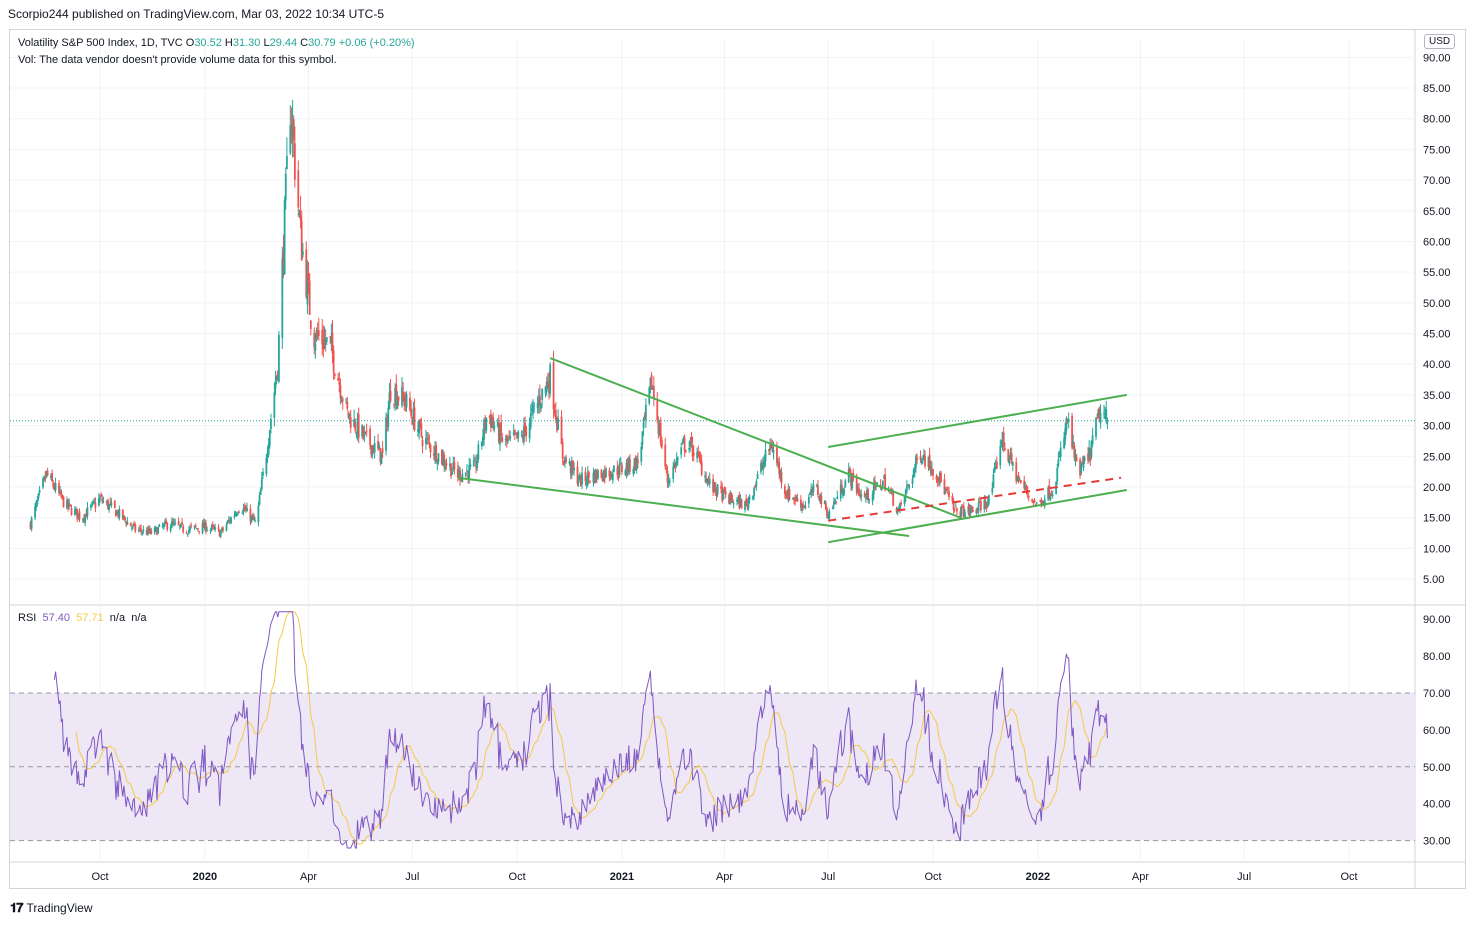  I want to click on rsi-name: RSI, so click(27, 618).